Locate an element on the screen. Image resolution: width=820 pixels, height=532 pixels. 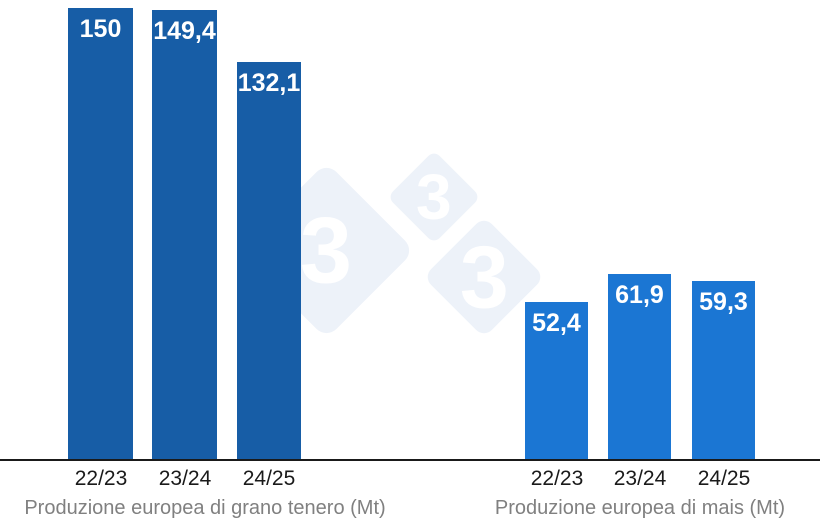
bar-value-label: 61,9 is located at coordinates (639, 294).